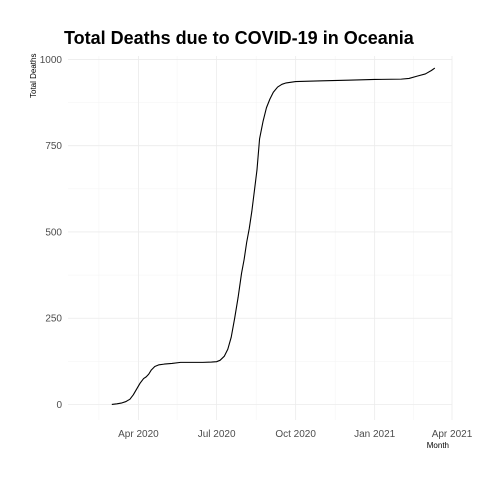 The height and width of the screenshot is (480, 480). Describe the element at coordinates (239, 38) in the screenshot. I see `chart-title: Total Deaths due to COVID-19 in Oceania` at that location.